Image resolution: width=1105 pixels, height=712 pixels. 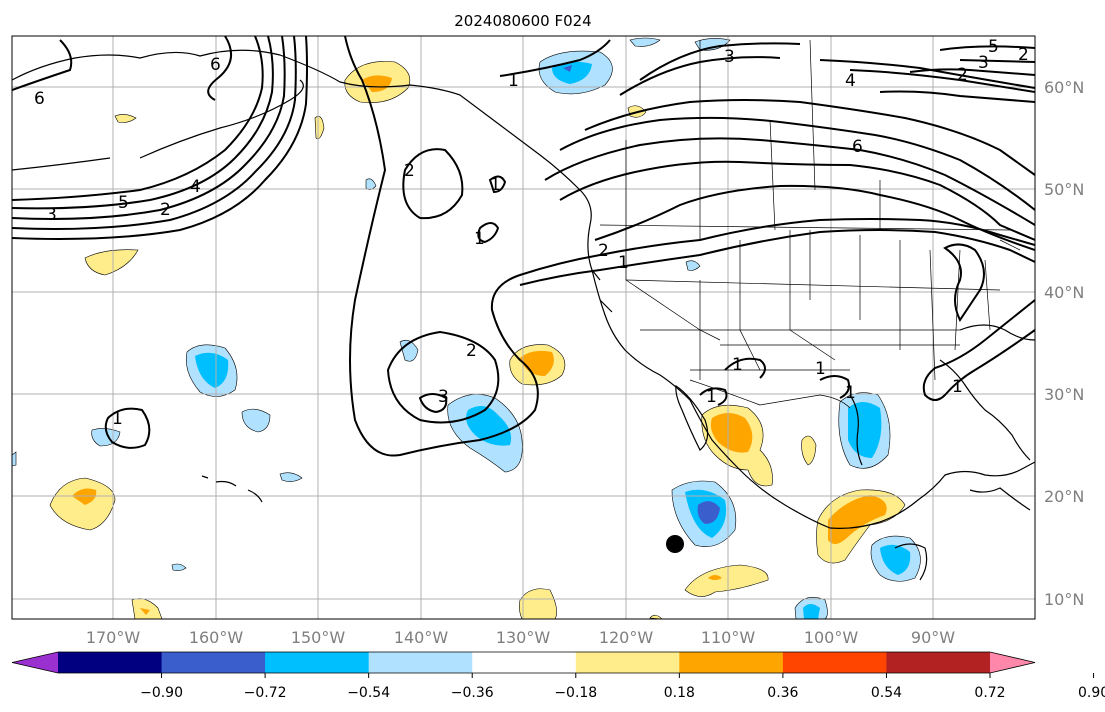 What do you see at coordinates (831, 637) in the screenshot?
I see `lon-label: 100°W` at bounding box center [831, 637].